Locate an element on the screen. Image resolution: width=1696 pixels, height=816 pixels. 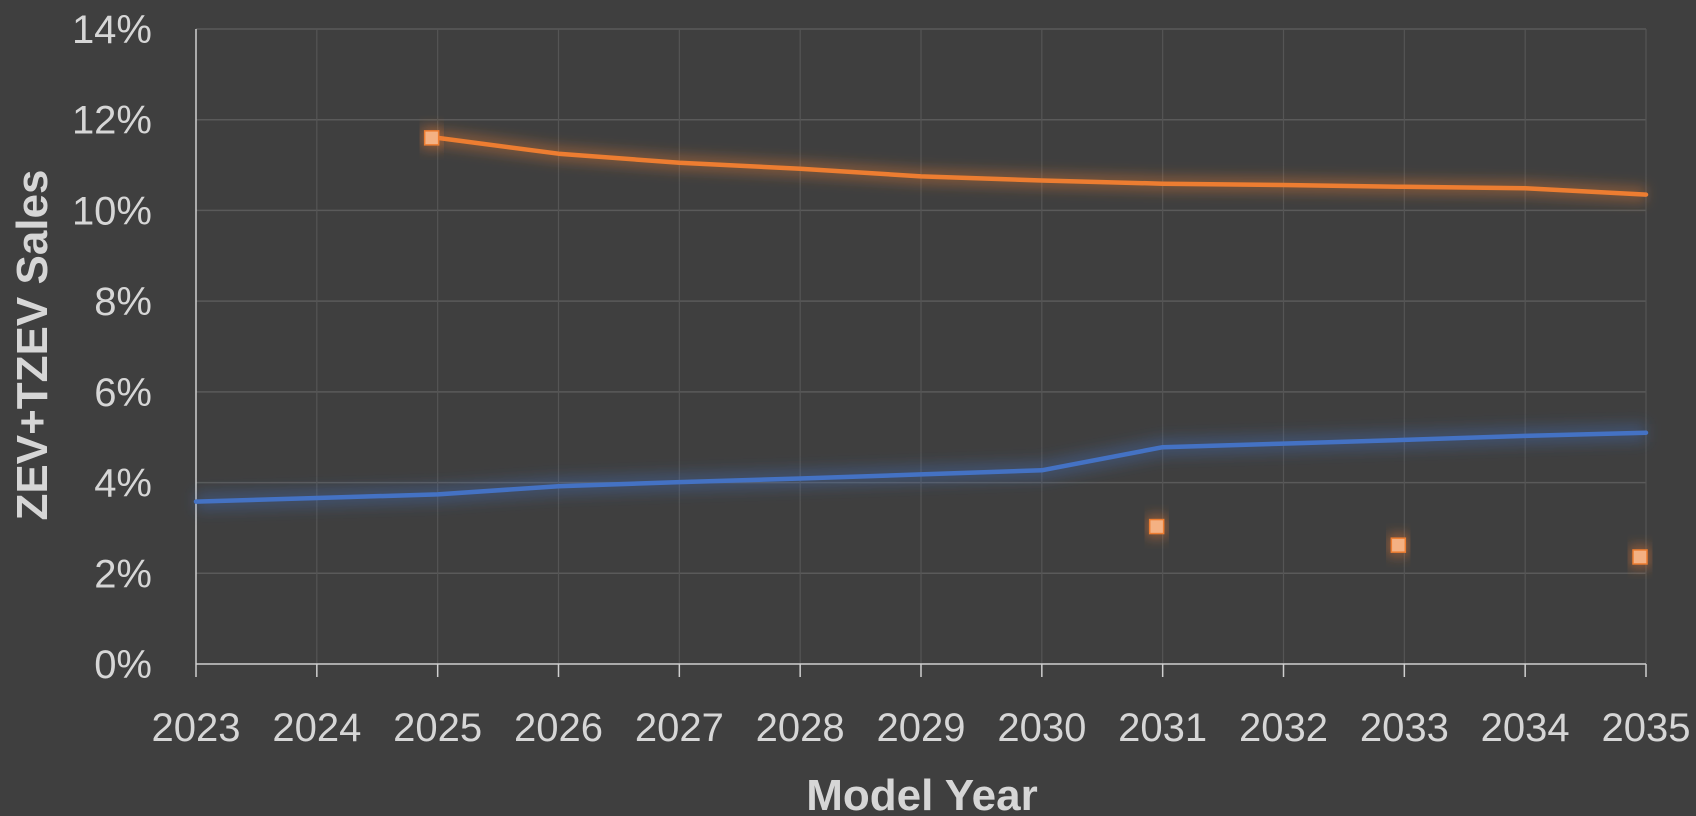
x-tick-label: 2032 is located at coordinates (1283, 728).